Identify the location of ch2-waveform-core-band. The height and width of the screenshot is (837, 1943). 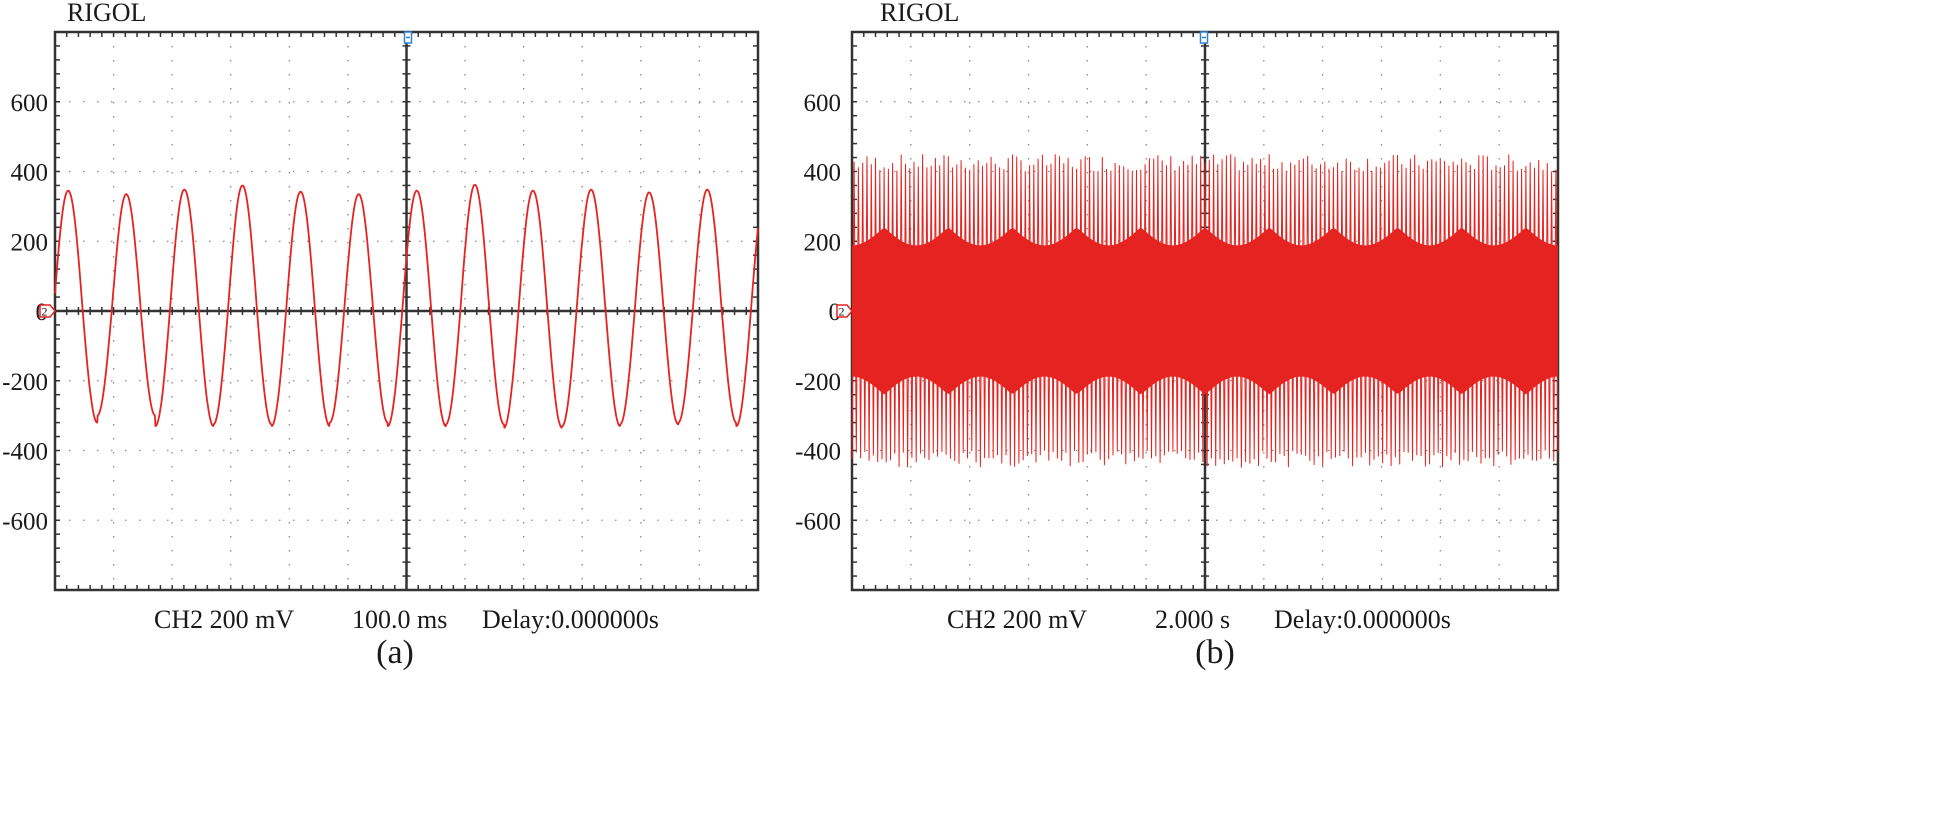
(1205, 311).